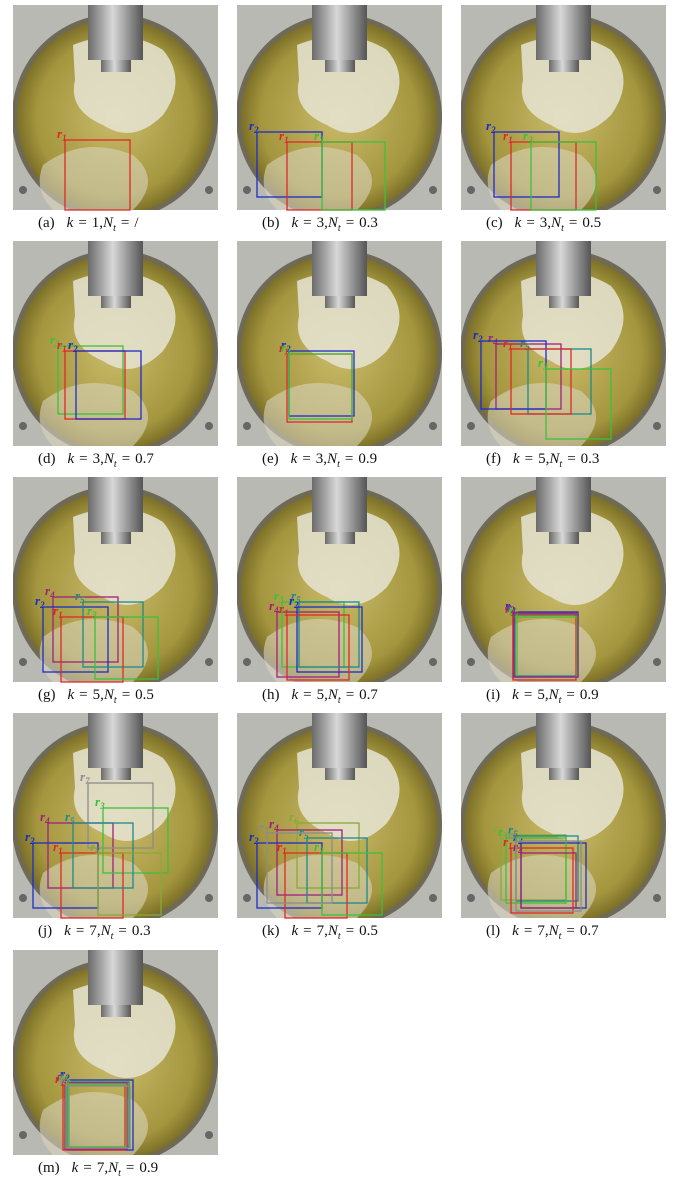 The image size is (675, 1187). Describe the element at coordinates (270, 459) in the screenshot. I see `caption-label: (e)` at that location.